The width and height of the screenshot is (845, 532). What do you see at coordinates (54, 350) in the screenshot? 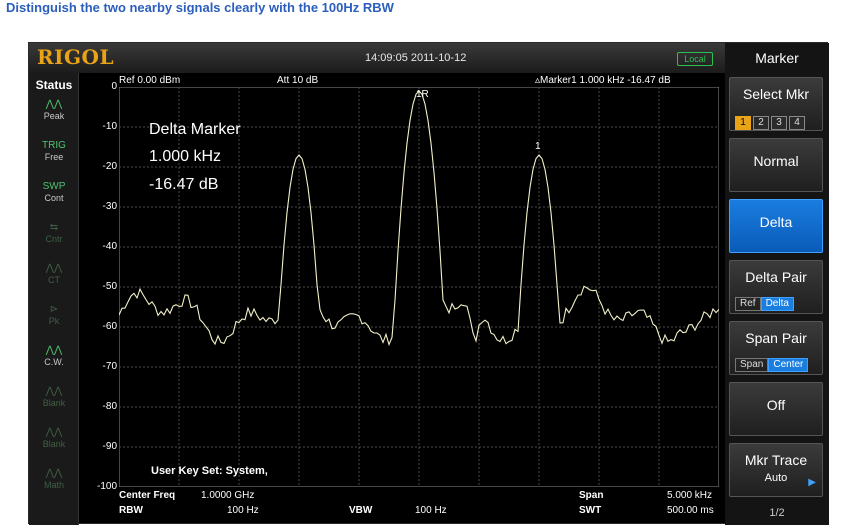
I see `cw-icon: ⋀⋀` at bounding box center [54, 350].